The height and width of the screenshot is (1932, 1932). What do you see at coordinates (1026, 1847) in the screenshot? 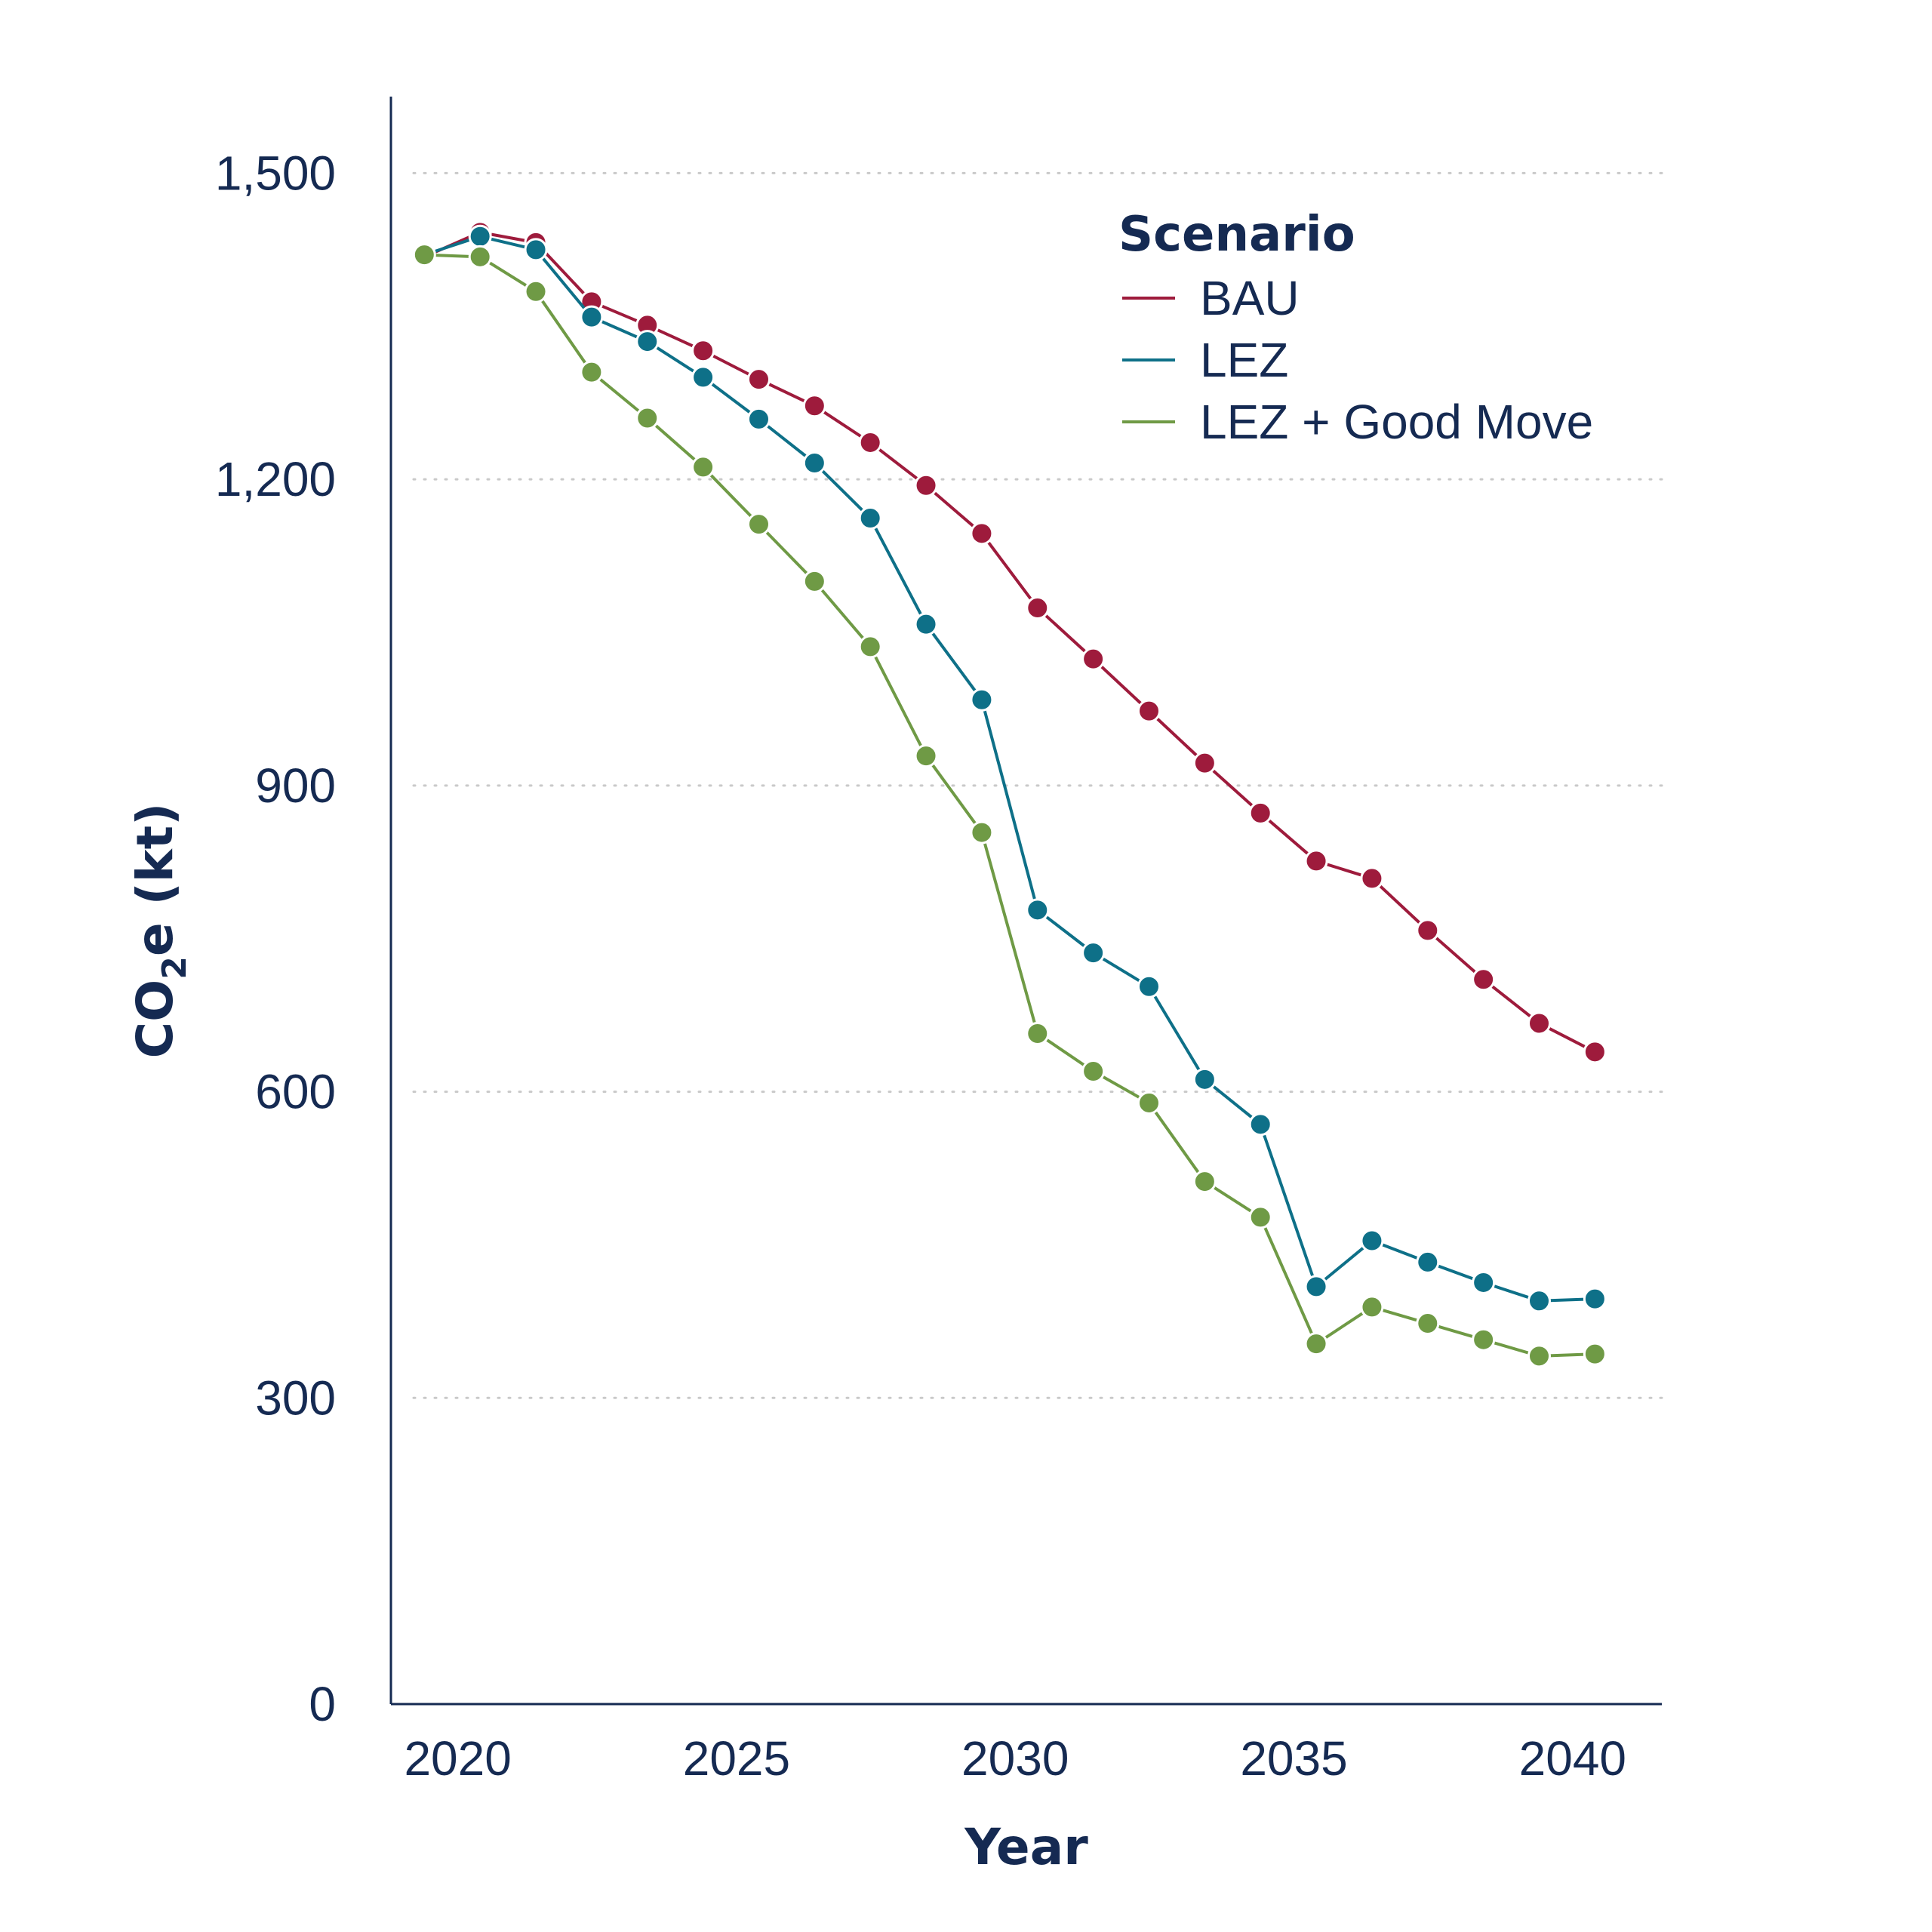
I see `x-axis-title: Year` at bounding box center [1026, 1847].